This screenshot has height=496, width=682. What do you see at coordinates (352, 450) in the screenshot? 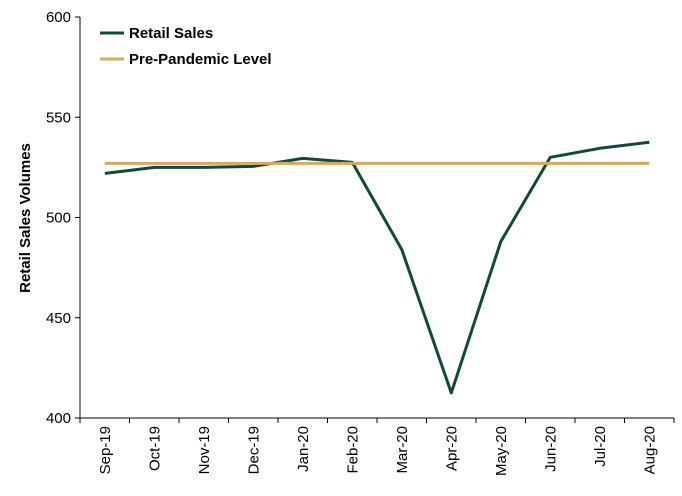
I see `x-tick-label: Feb-20` at bounding box center [352, 450].